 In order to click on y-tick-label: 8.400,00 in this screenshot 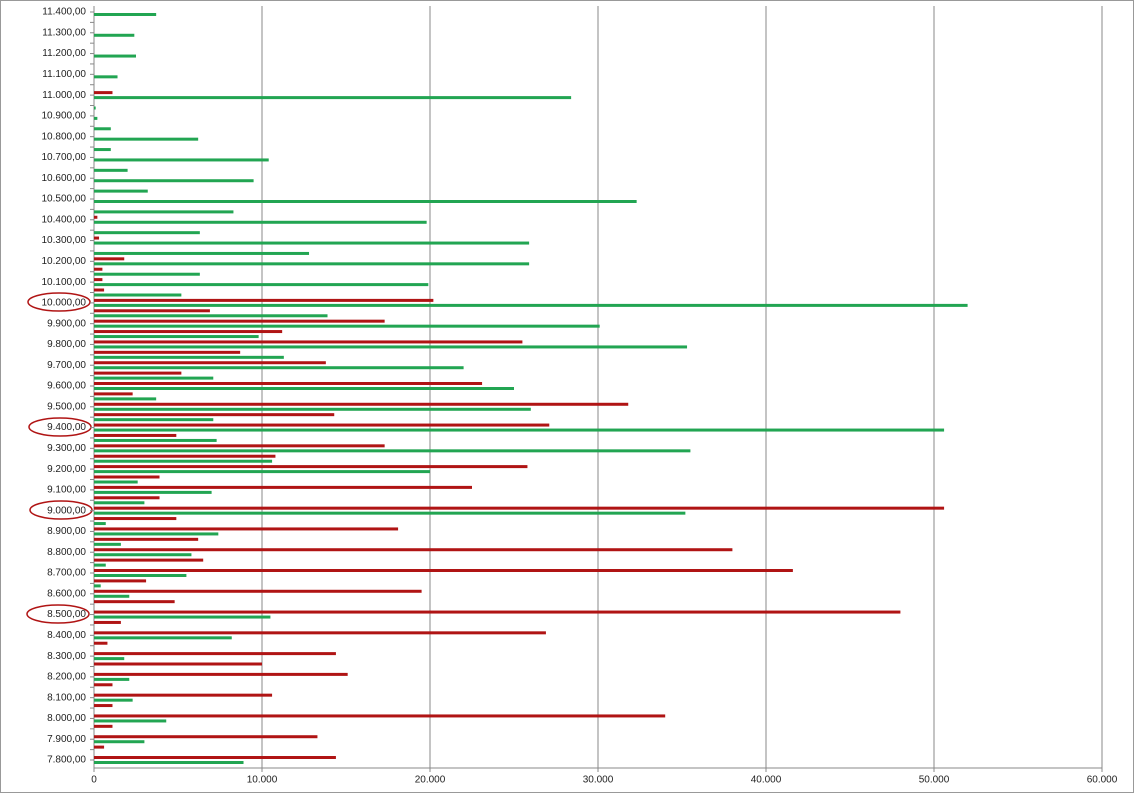, I will do `click(66, 635)`.